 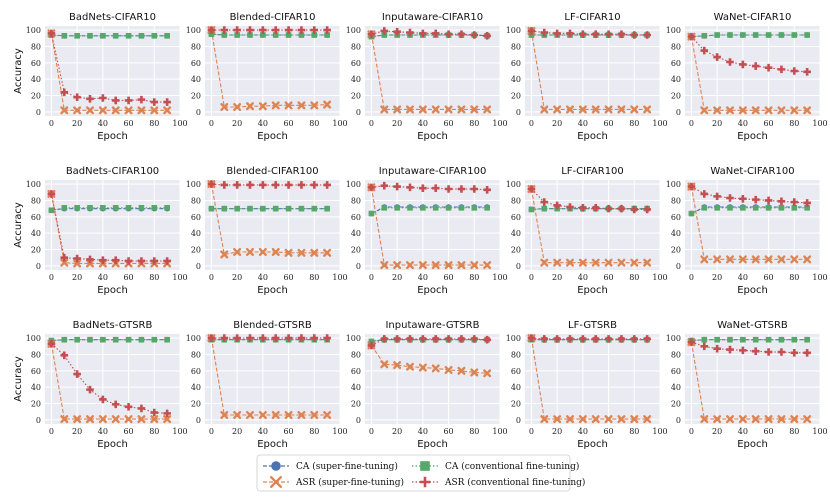 I want to click on legend-marker-ca_conv, so click(x=425, y=466).